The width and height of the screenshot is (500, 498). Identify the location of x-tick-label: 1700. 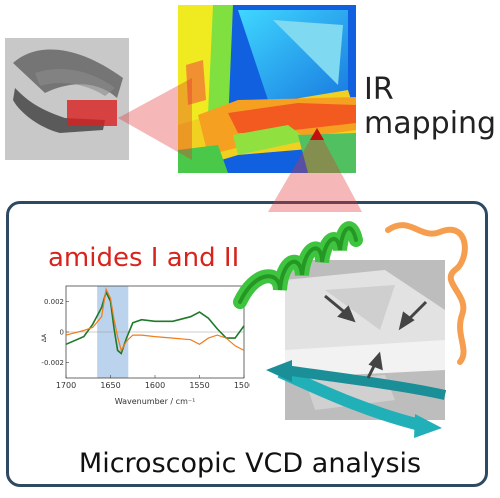
(66, 385).